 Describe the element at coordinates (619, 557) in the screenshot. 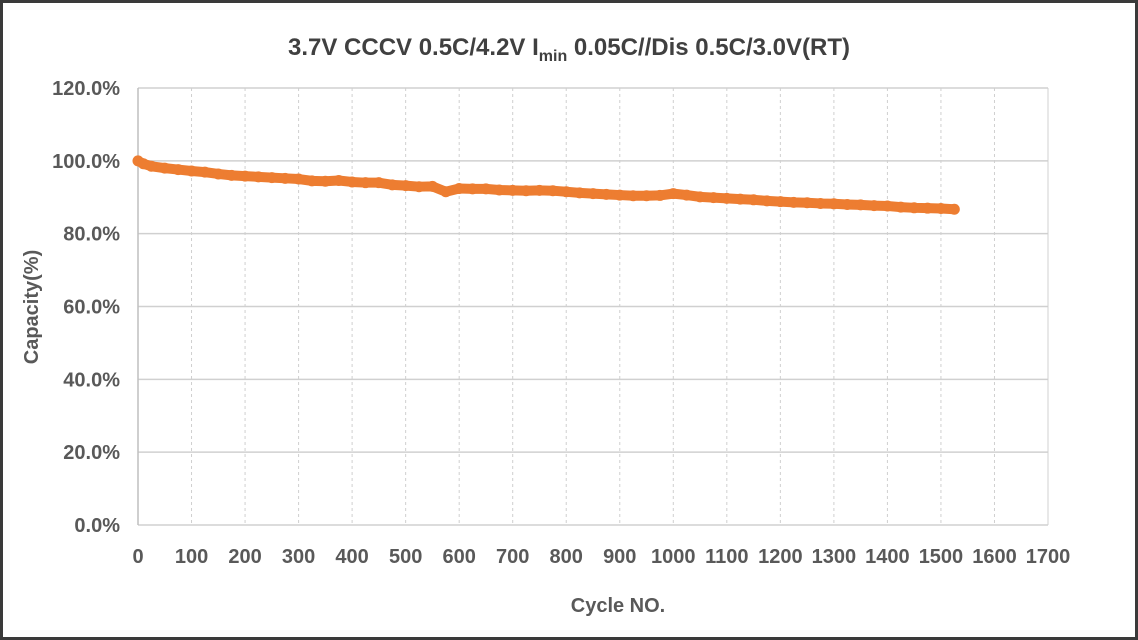

I see `x-tick-label: 900` at that location.